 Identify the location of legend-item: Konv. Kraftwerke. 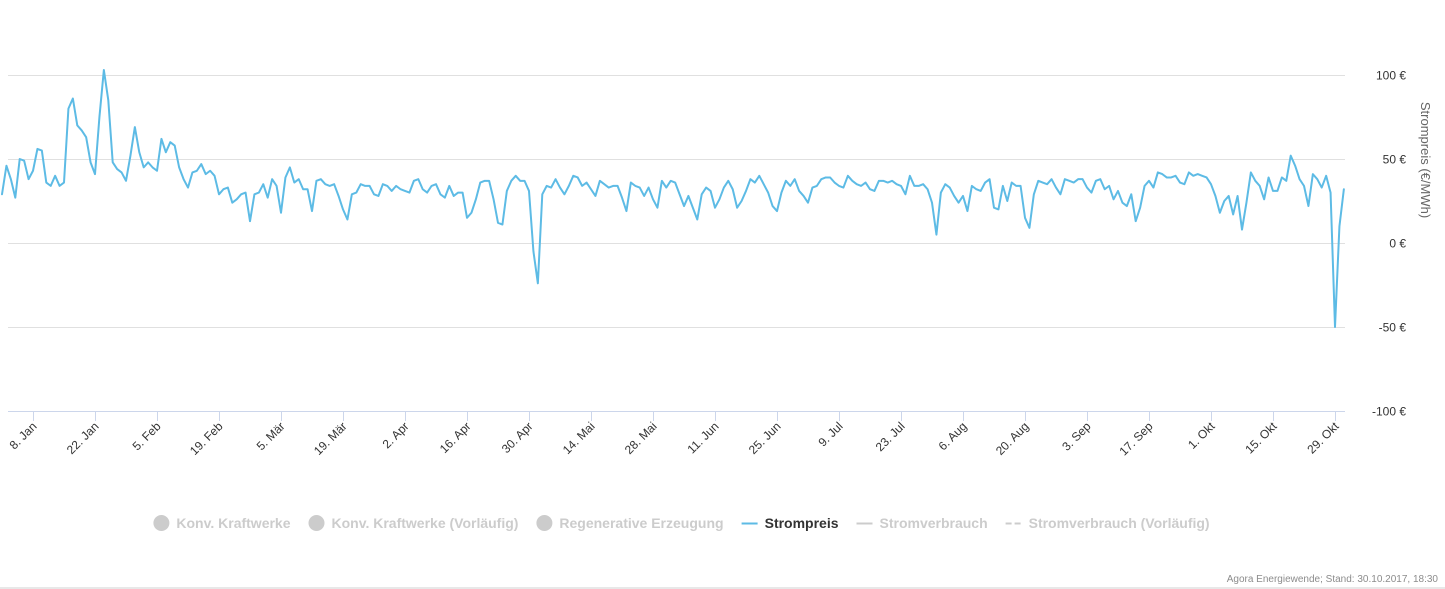
(222, 523).